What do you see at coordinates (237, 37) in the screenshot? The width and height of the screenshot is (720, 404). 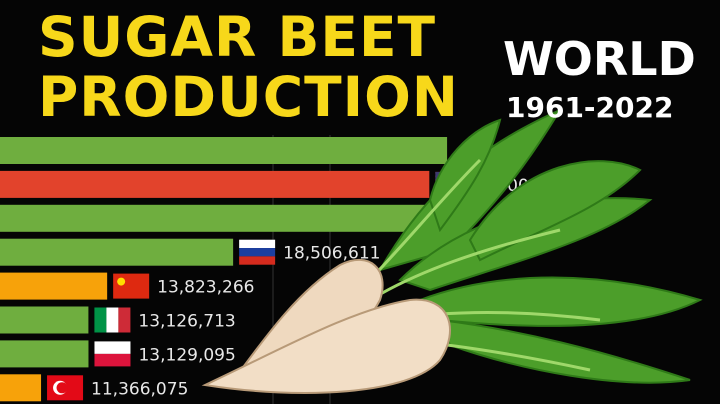 I see `title-line-1: SUGAR BEET` at bounding box center [237, 37].